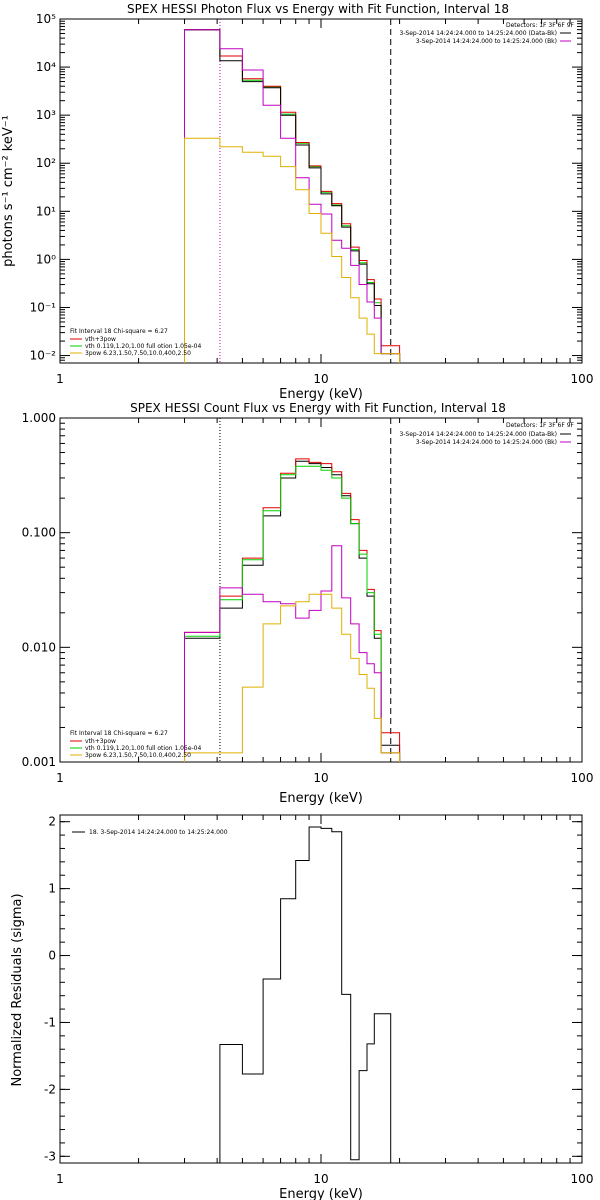 Image resolution: width=600 pixels, height=1200 pixels. I want to click on panel2-x-tick-10: 10, so click(320, 778).